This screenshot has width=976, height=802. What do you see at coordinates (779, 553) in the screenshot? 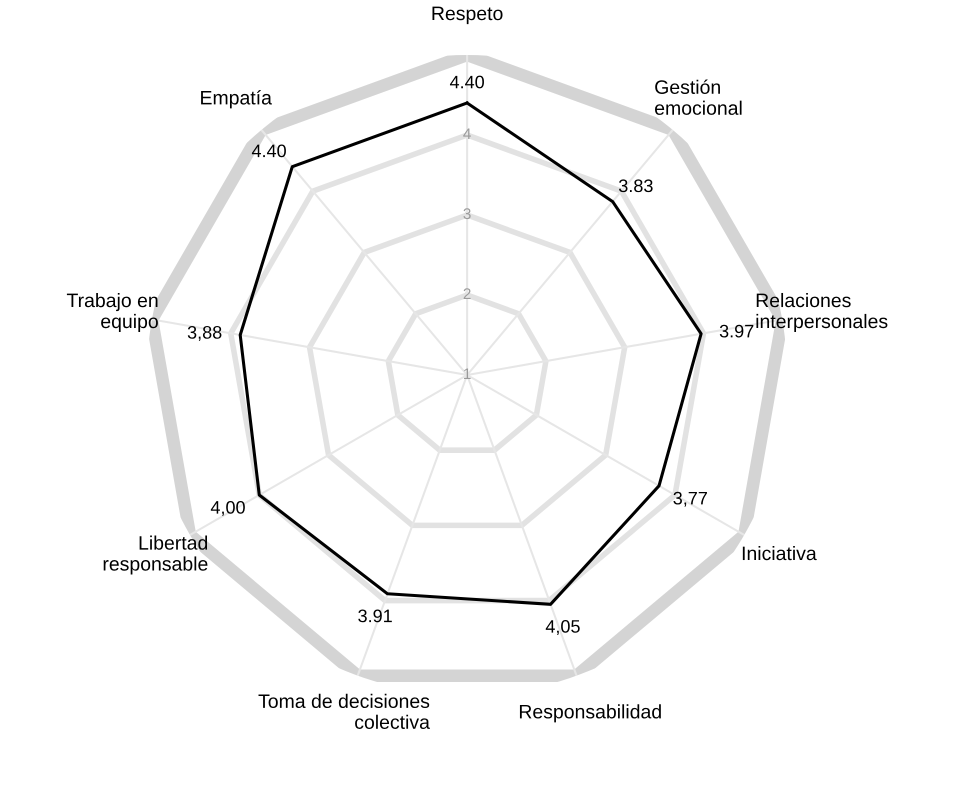
I see `spoke-label: Iniciativa` at bounding box center [779, 553].